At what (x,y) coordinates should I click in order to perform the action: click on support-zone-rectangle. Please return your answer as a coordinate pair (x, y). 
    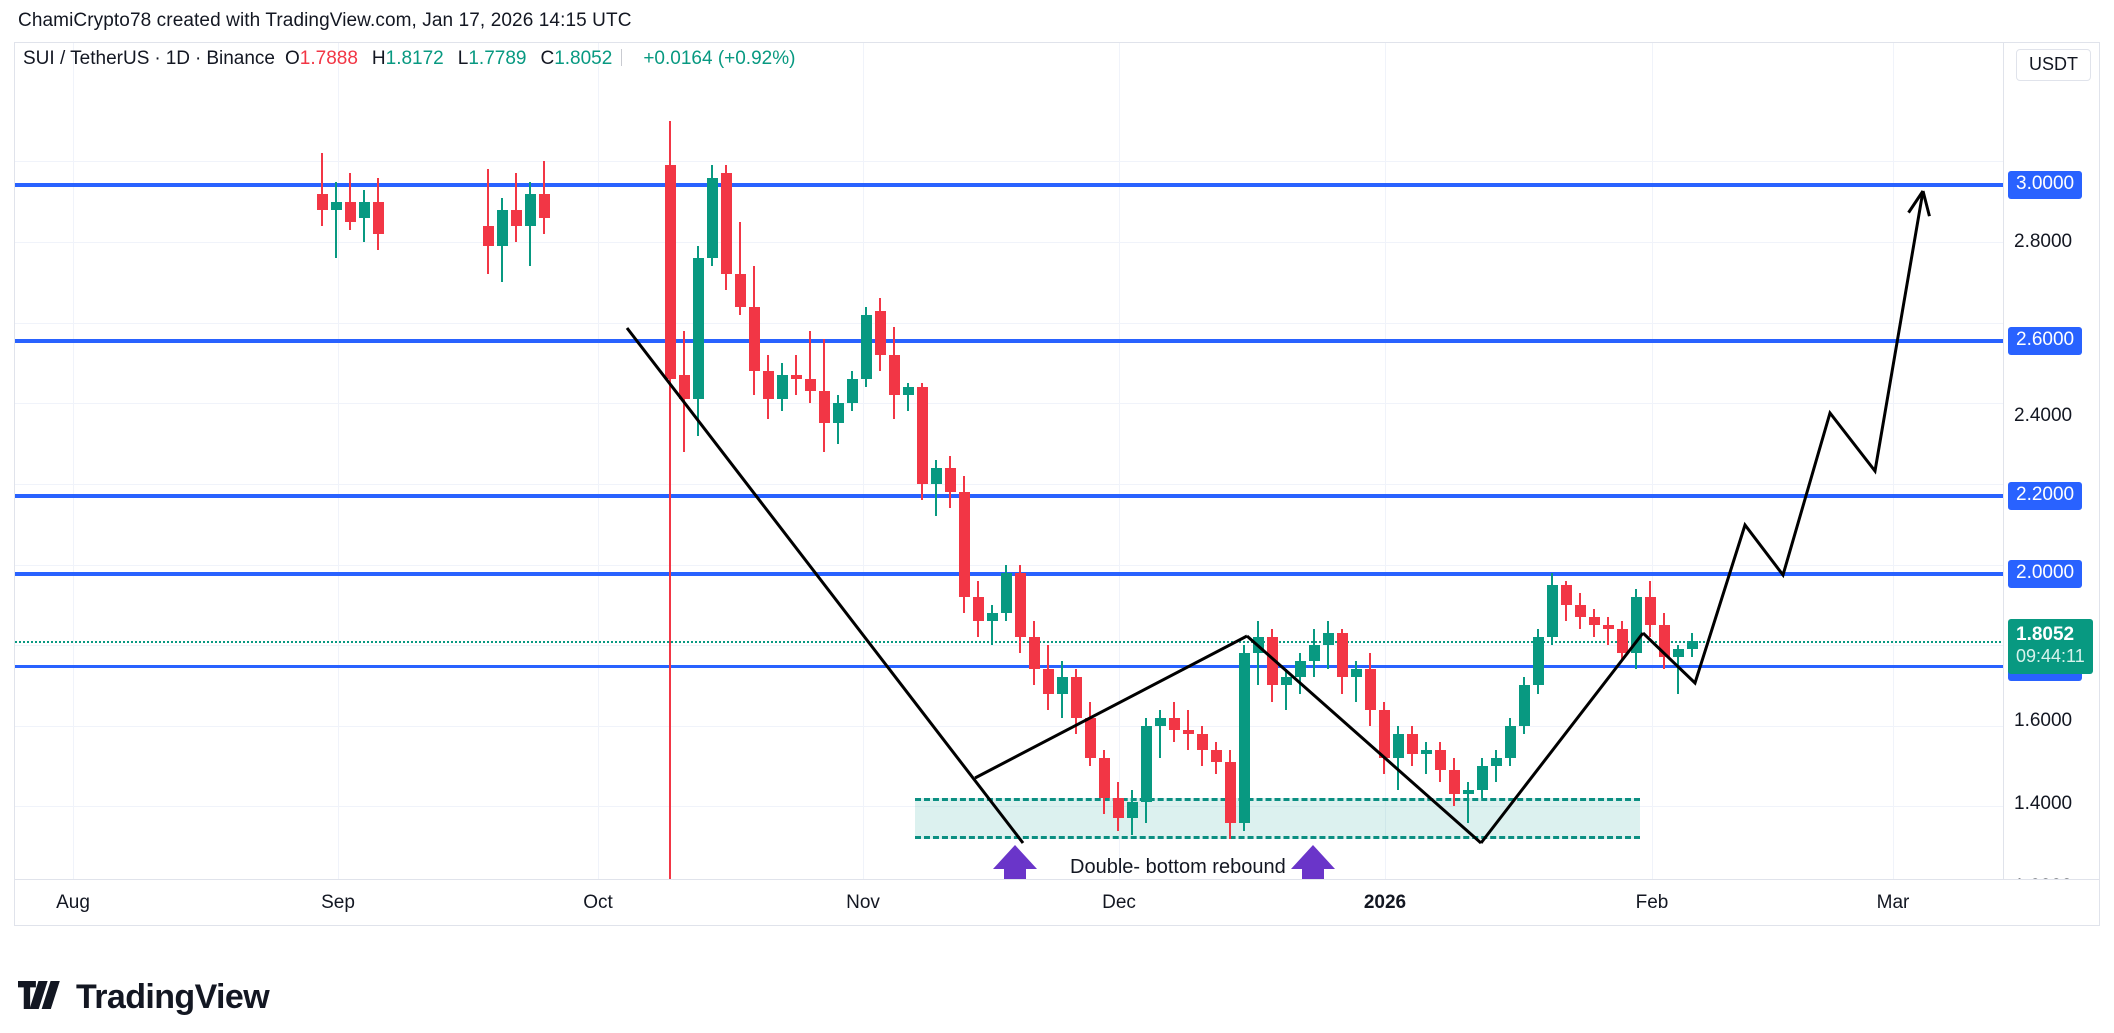
    Looking at the image, I should click on (1277, 818).